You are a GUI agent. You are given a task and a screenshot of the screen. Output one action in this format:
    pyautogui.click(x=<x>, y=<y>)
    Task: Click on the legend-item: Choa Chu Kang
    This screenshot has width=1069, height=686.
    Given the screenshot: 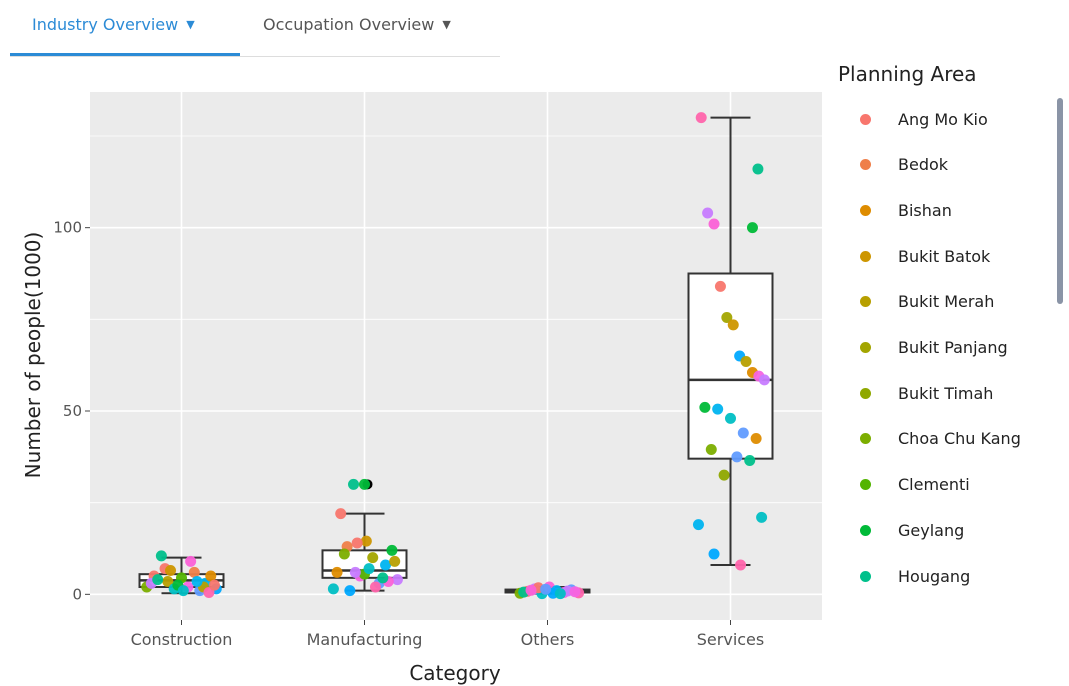 What is the action you would take?
    pyautogui.click(x=940, y=439)
    